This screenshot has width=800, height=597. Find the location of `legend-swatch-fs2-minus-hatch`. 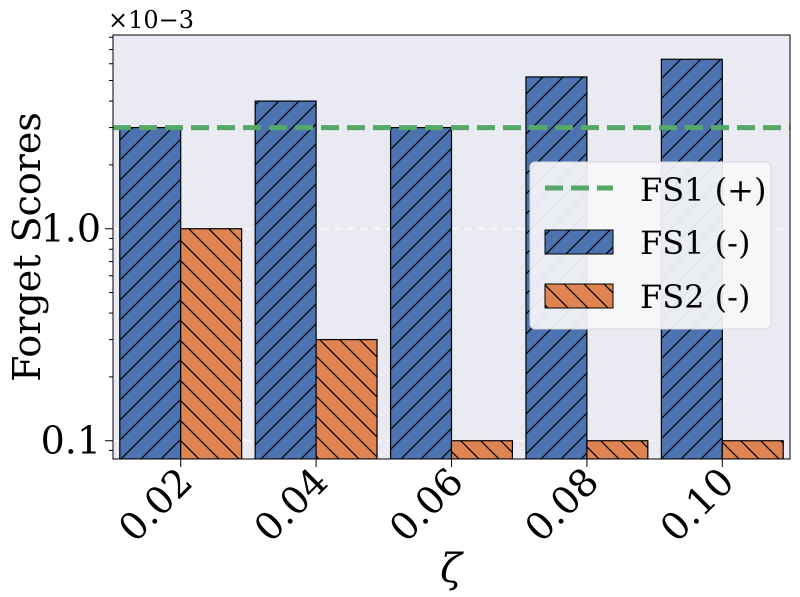

legend-swatch-fs2-minus-hatch is located at coordinates (579, 296).